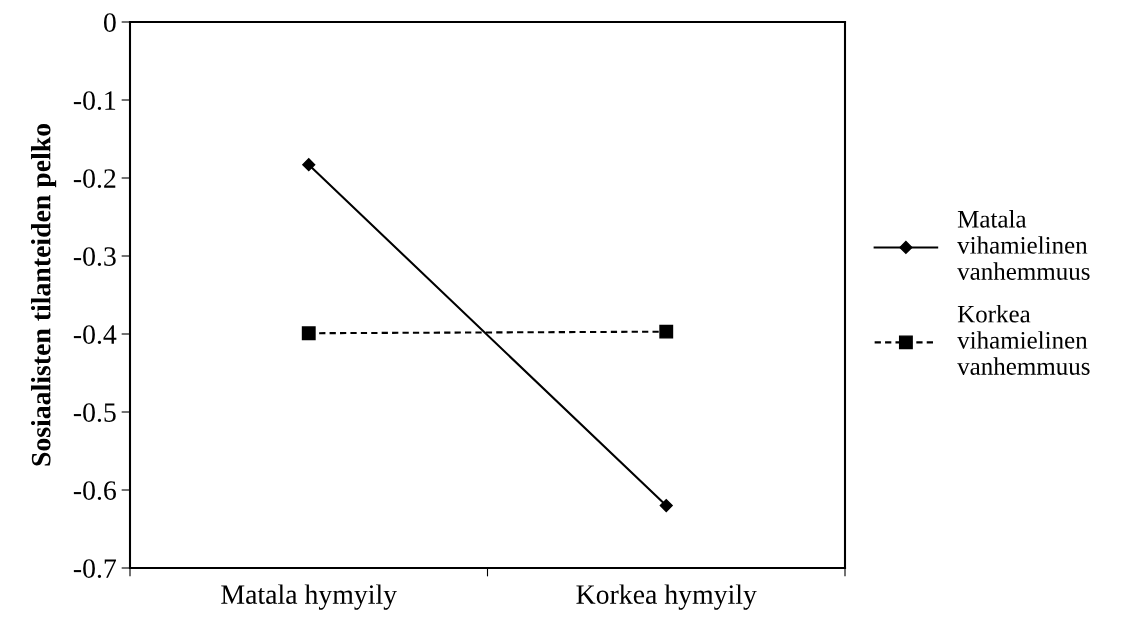  I want to click on legend-label: Korkea vihamielinen vanhemmuus, so click(1023, 340).